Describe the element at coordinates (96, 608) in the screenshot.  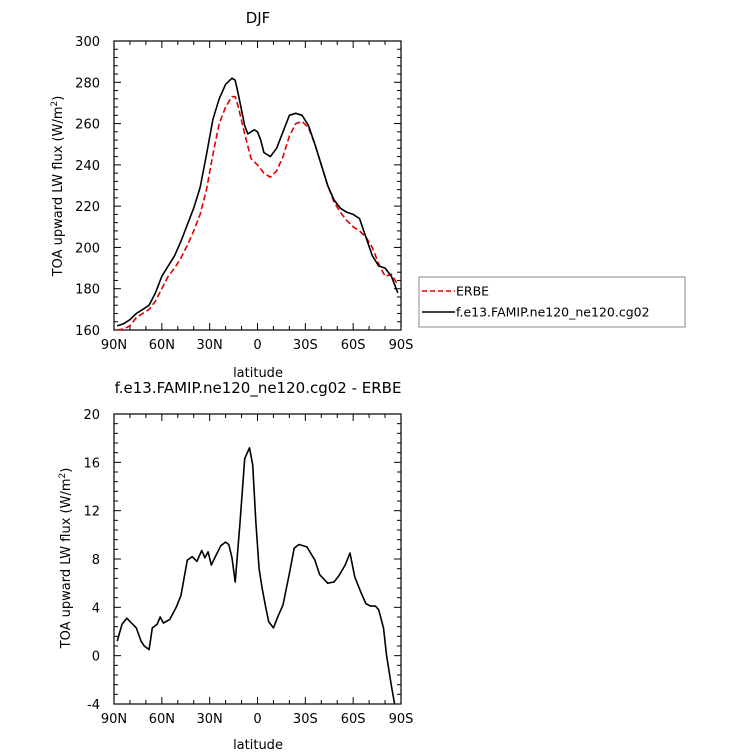
I see `y-tick-label: 4` at that location.